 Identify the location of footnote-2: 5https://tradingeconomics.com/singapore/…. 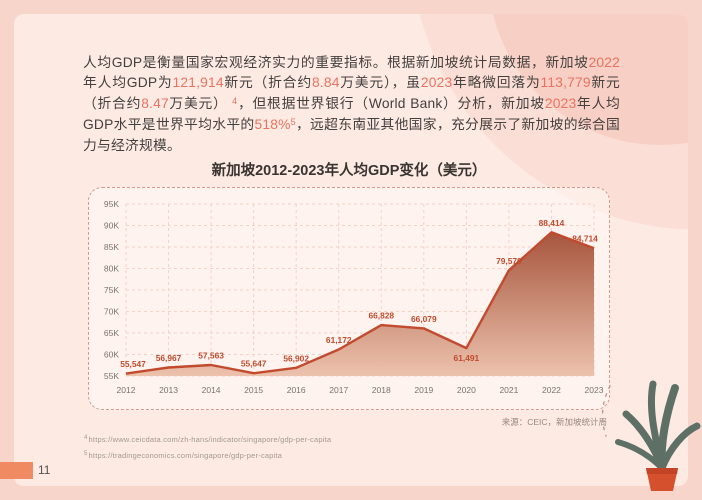
(183, 455).